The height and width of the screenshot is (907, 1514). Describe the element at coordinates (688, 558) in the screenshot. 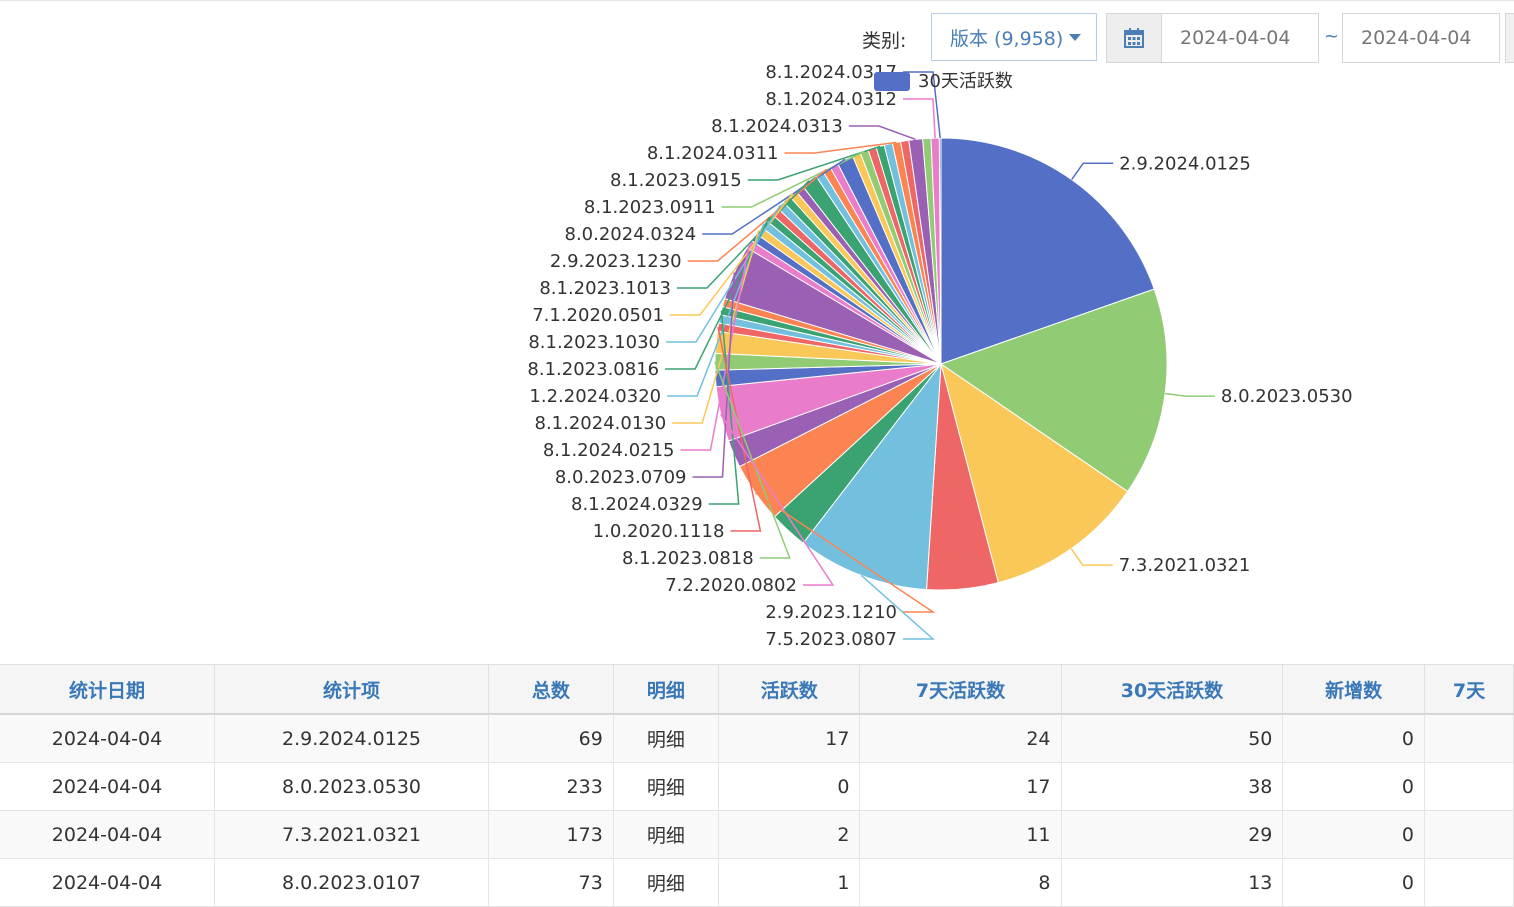

I see `slice-label: 8.1.2023.0818` at that location.